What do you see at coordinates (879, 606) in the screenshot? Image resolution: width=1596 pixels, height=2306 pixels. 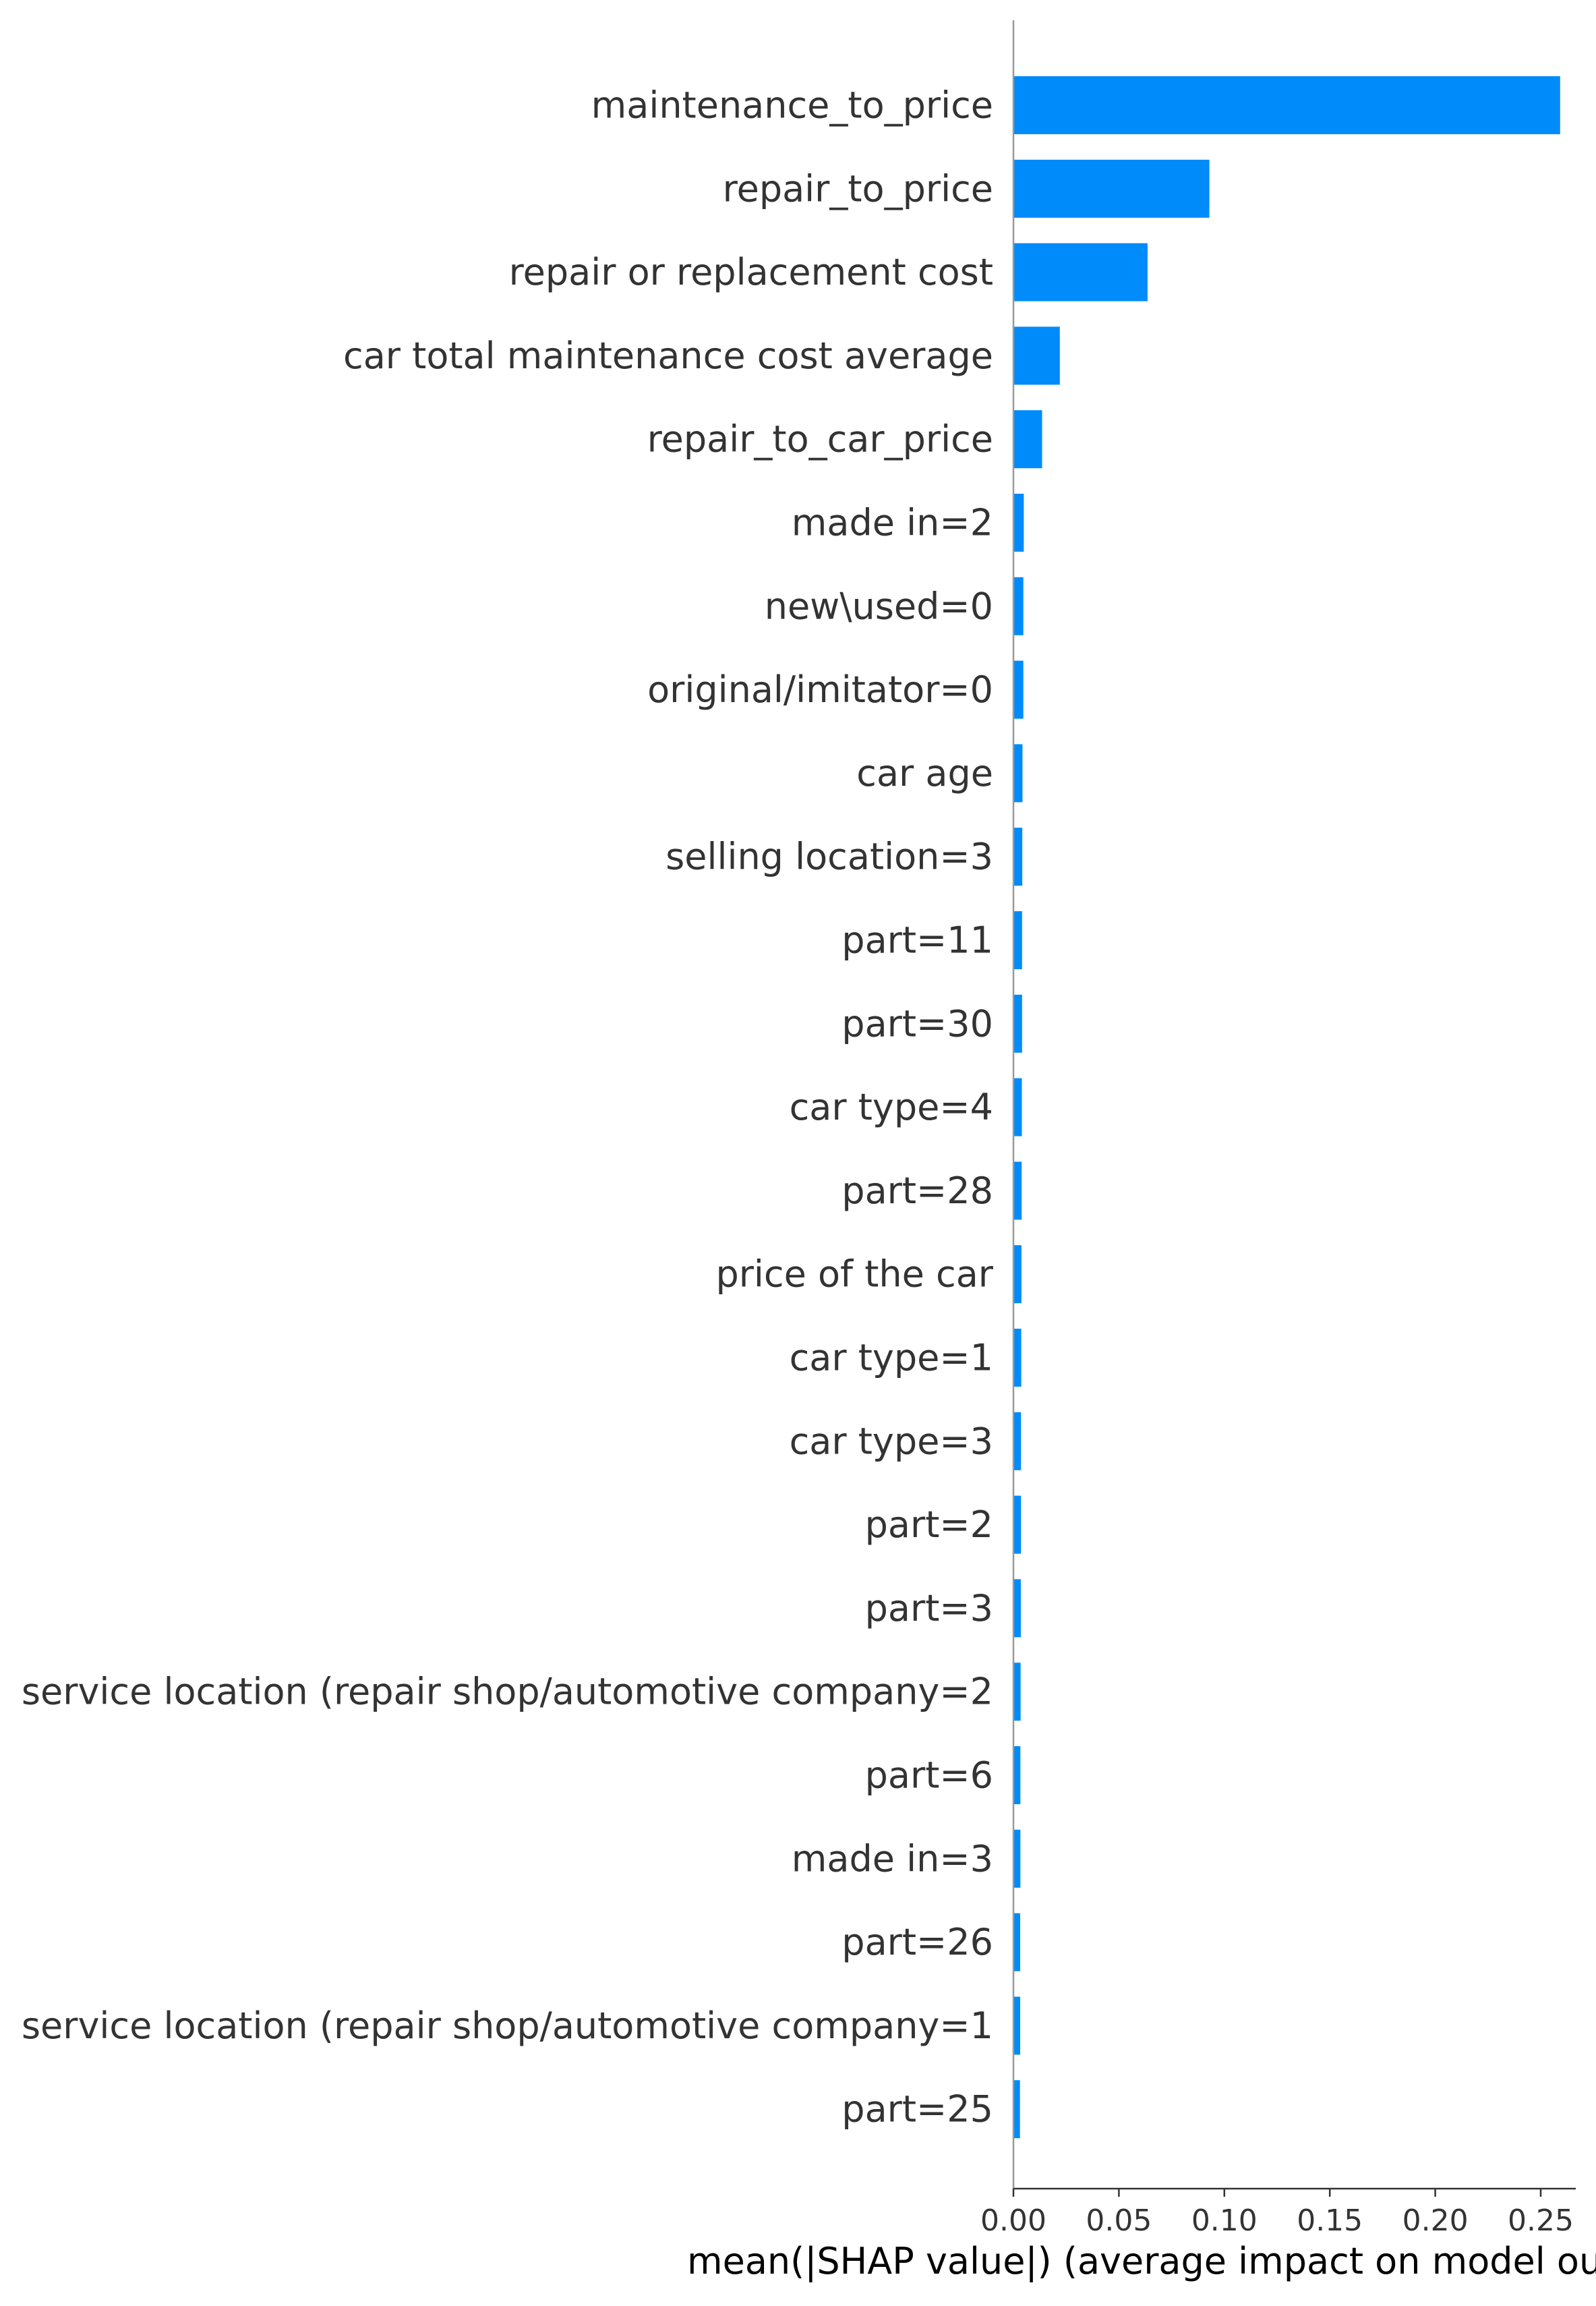 I see `category-label: new\used=0` at bounding box center [879, 606].